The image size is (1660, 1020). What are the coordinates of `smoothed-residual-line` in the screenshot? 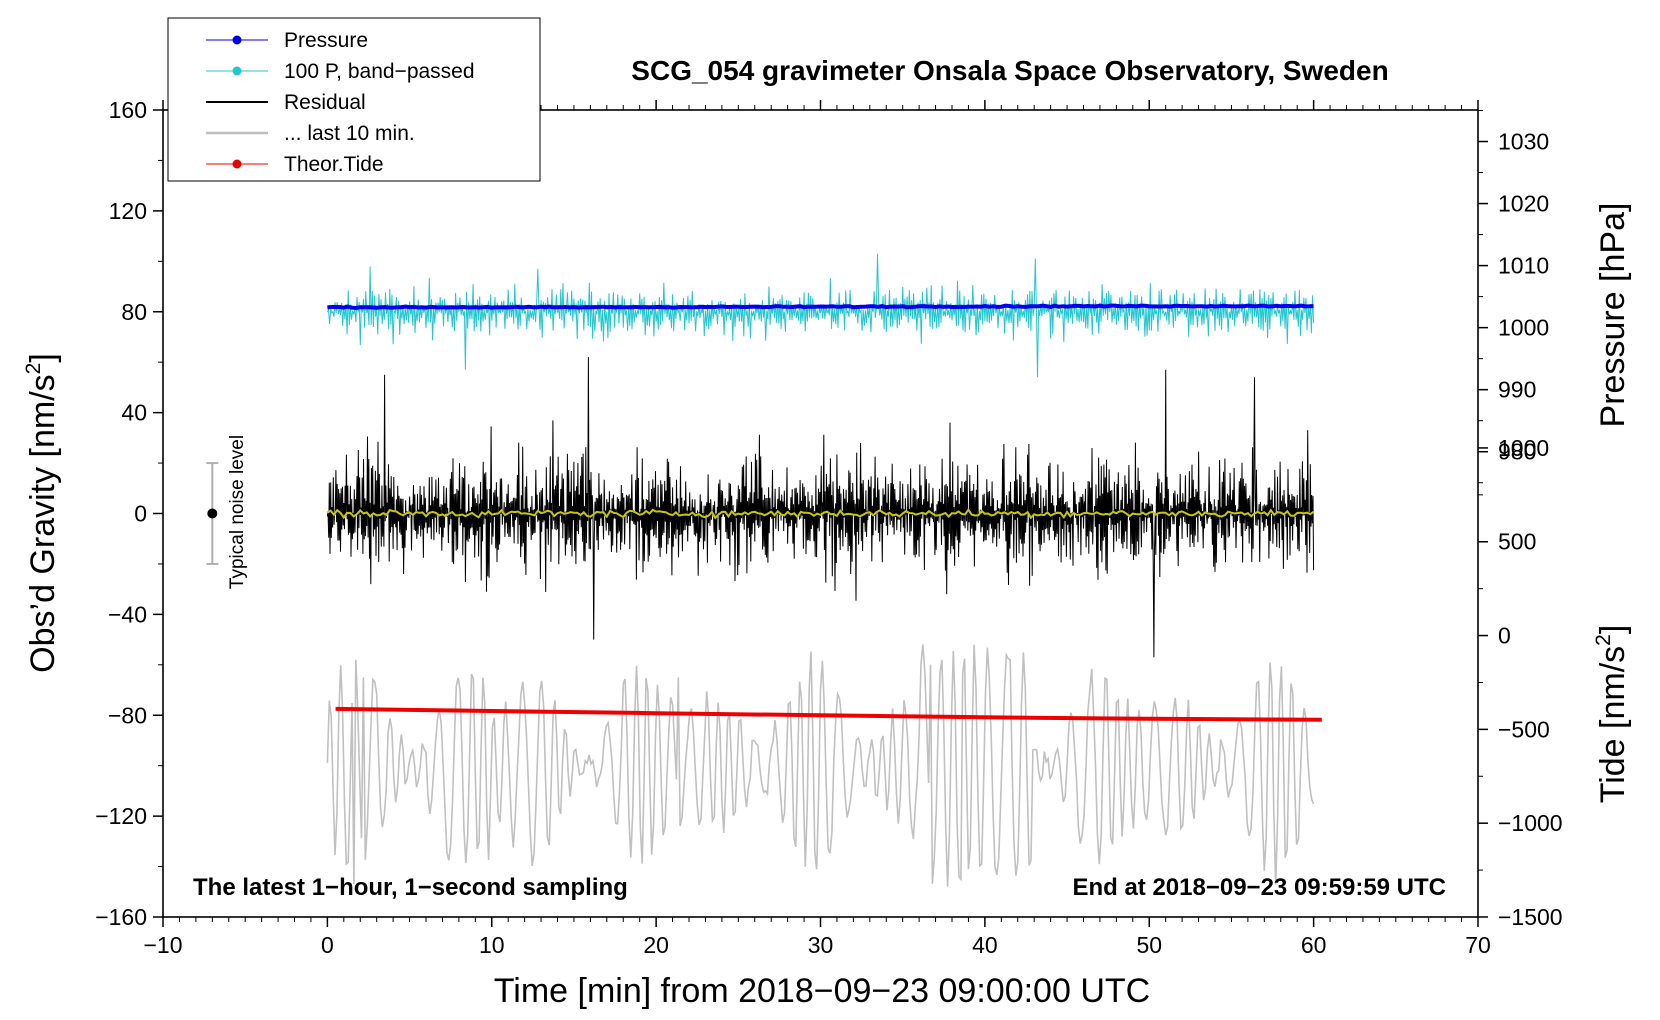 It's located at (820, 514).